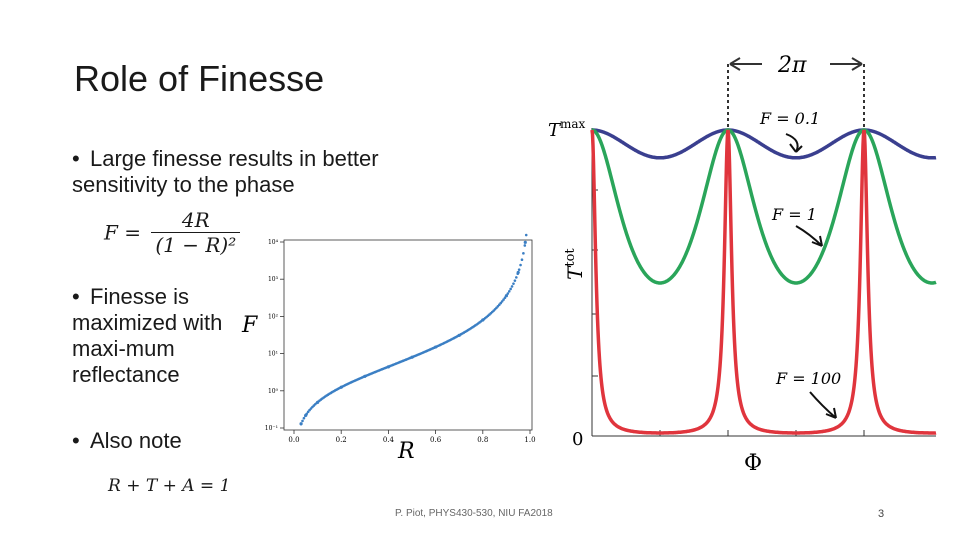  What do you see at coordinates (881, 514) in the screenshot?
I see `page-number: 3` at bounding box center [881, 514].